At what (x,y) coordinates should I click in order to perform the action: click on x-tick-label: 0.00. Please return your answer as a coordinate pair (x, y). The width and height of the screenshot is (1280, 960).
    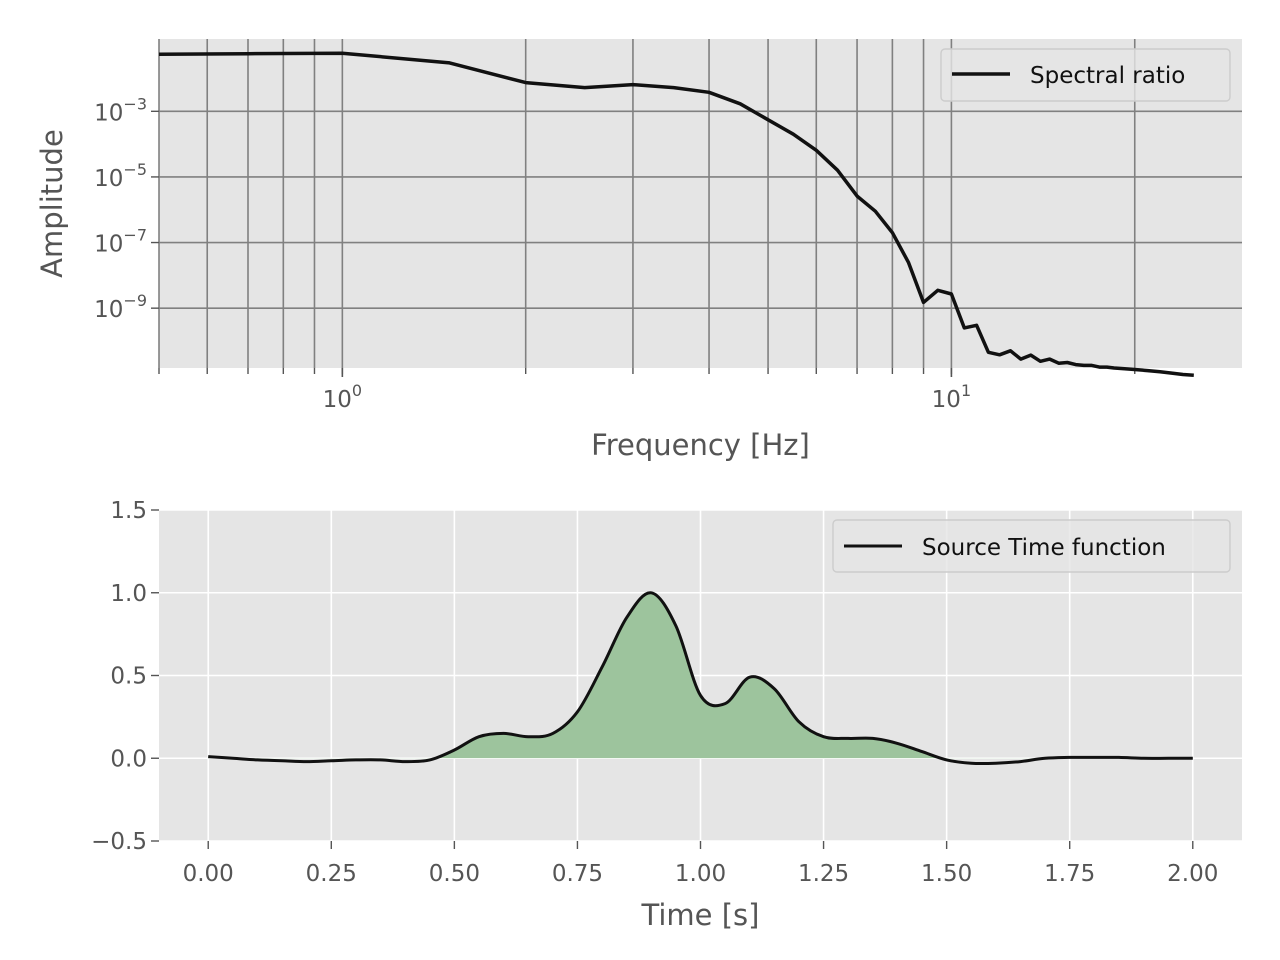
    Looking at the image, I should click on (208, 874).